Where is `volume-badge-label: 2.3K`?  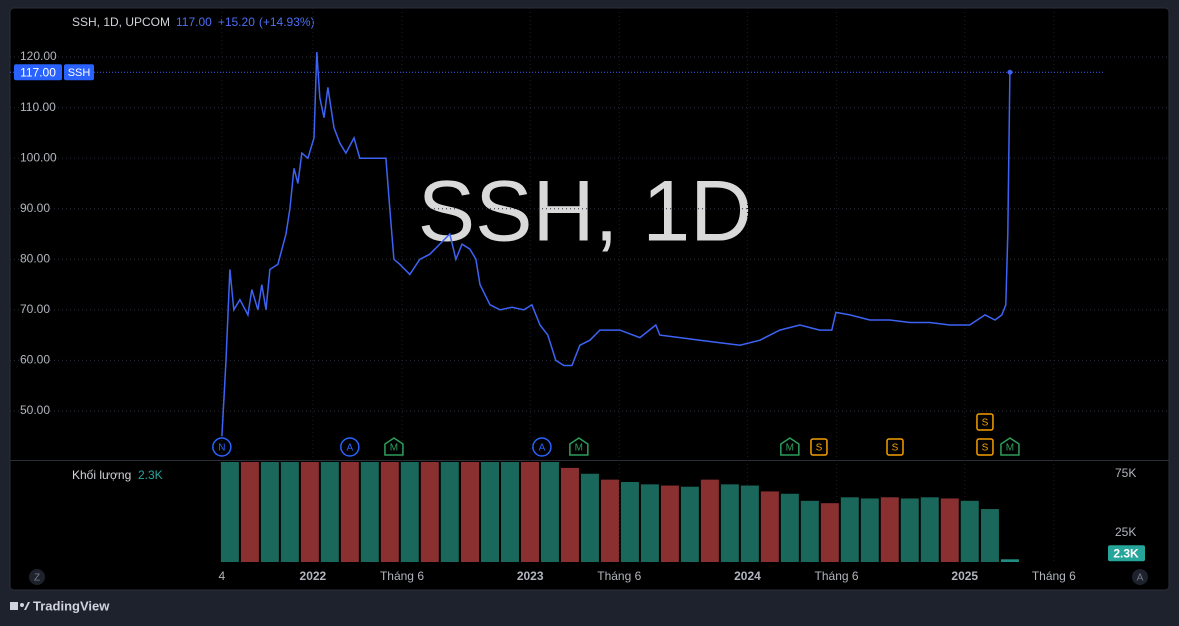
volume-badge-label: 2.3K is located at coordinates (1126, 553).